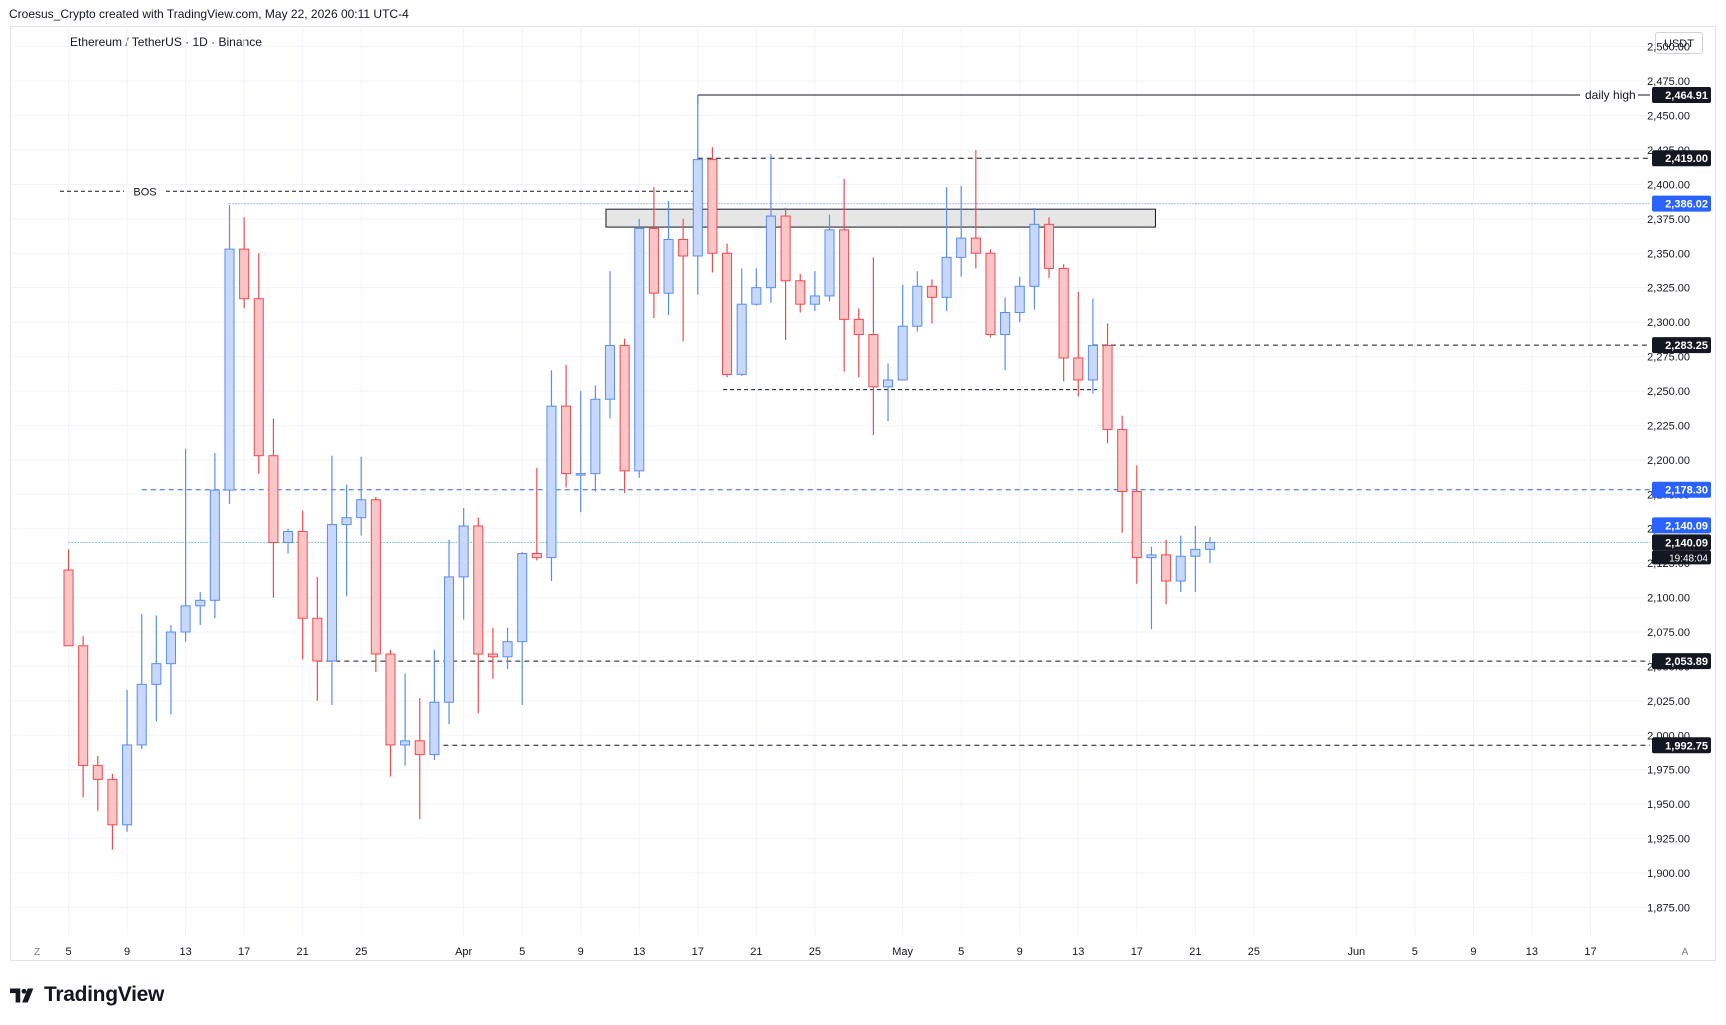  I want to click on price-tick-label: 2,100.00, so click(1668, 599).